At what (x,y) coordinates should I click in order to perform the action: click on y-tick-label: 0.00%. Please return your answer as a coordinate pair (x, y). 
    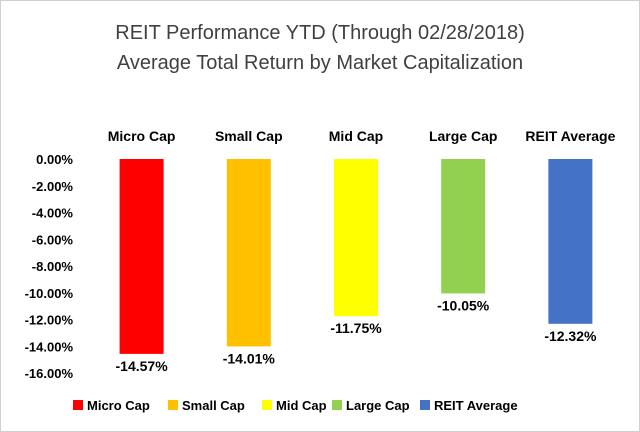
    Looking at the image, I should click on (54, 159).